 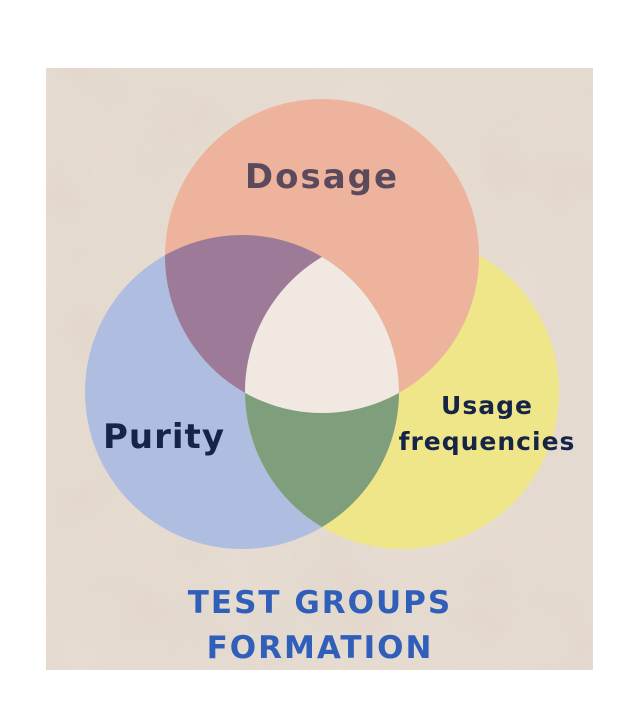 What do you see at coordinates (487, 405) in the screenshot?
I see `usage-label-line-1: Usage` at bounding box center [487, 405].